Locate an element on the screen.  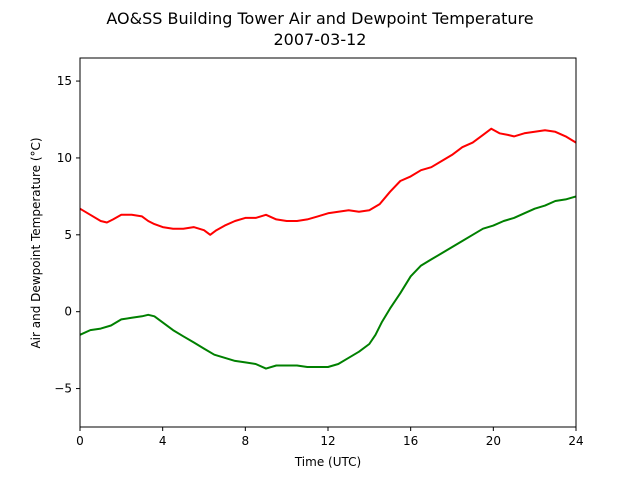
y-tick-label: 5 is located at coordinates (68, 235).